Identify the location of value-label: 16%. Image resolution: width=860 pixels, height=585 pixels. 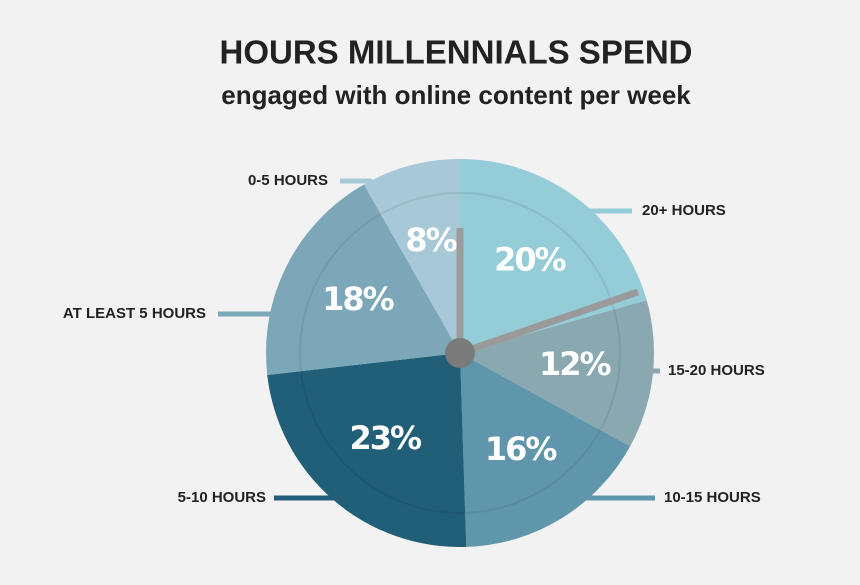
(521, 449).